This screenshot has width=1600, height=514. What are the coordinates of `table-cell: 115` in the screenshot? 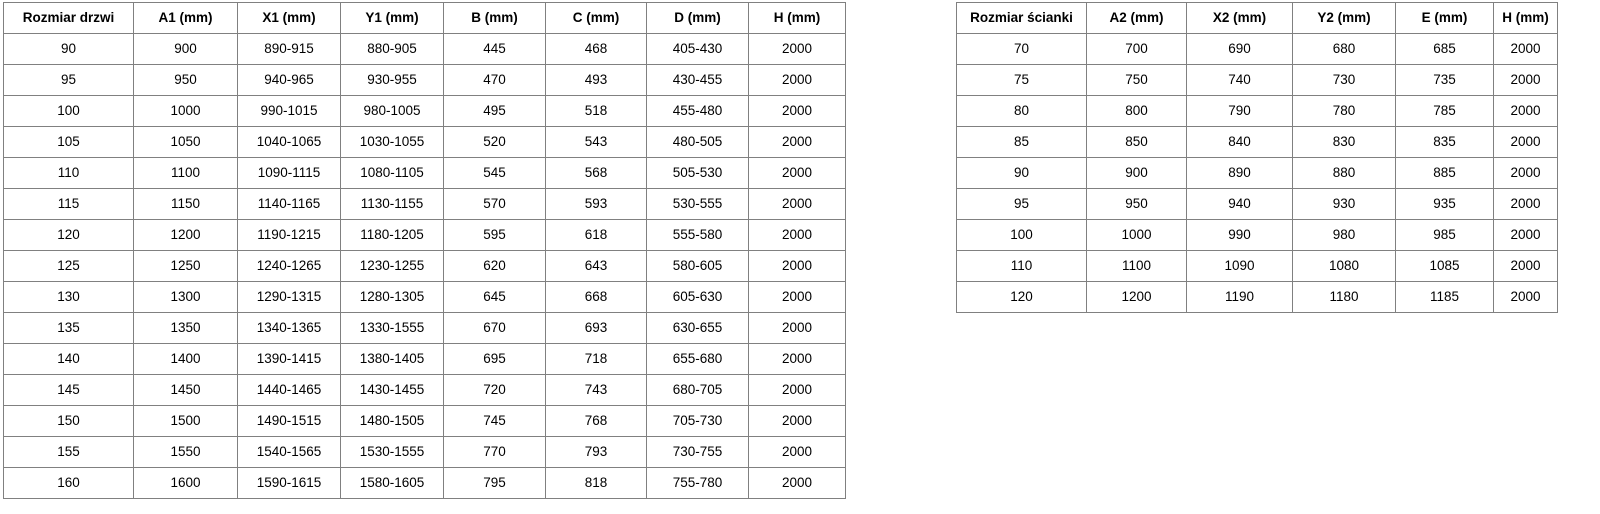 It's located at (68, 204).